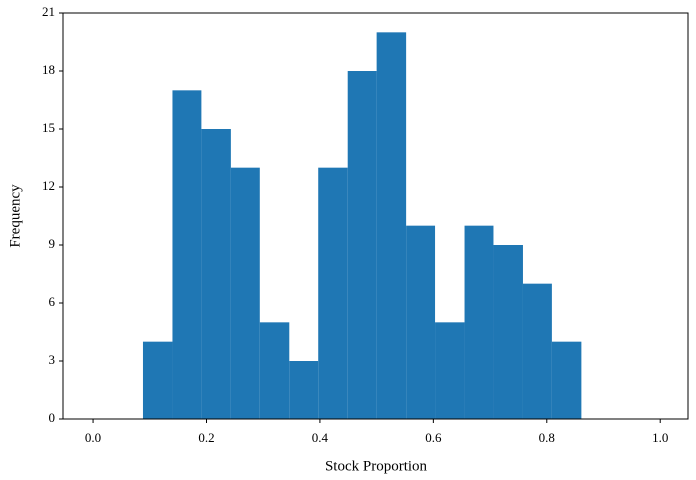  What do you see at coordinates (320, 437) in the screenshot?
I see `x-tick-label: 0.4` at bounding box center [320, 437].